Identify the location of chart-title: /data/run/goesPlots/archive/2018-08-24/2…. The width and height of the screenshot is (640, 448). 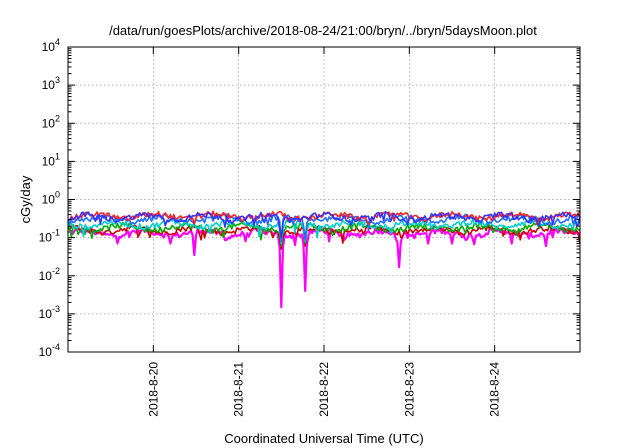
(323, 30).